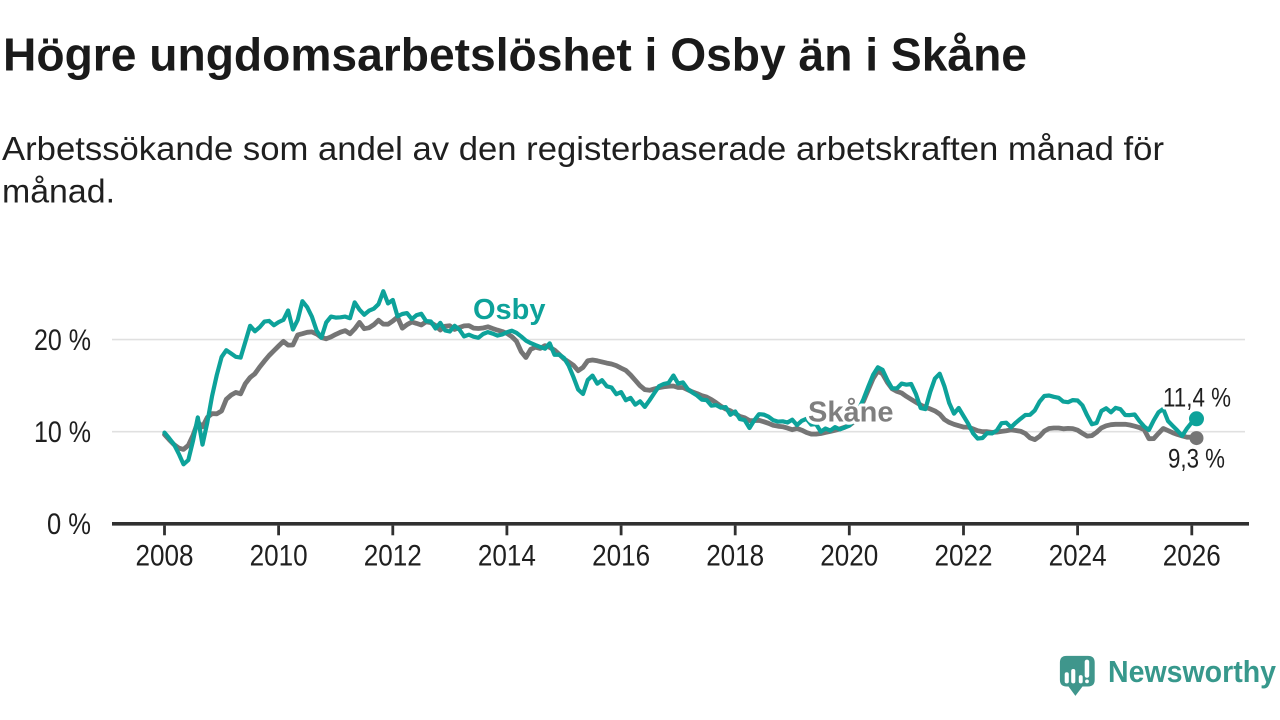 The height and width of the screenshot is (720, 1280). What do you see at coordinates (621, 556) in the screenshot?
I see `svg-text: 2016` at bounding box center [621, 556].